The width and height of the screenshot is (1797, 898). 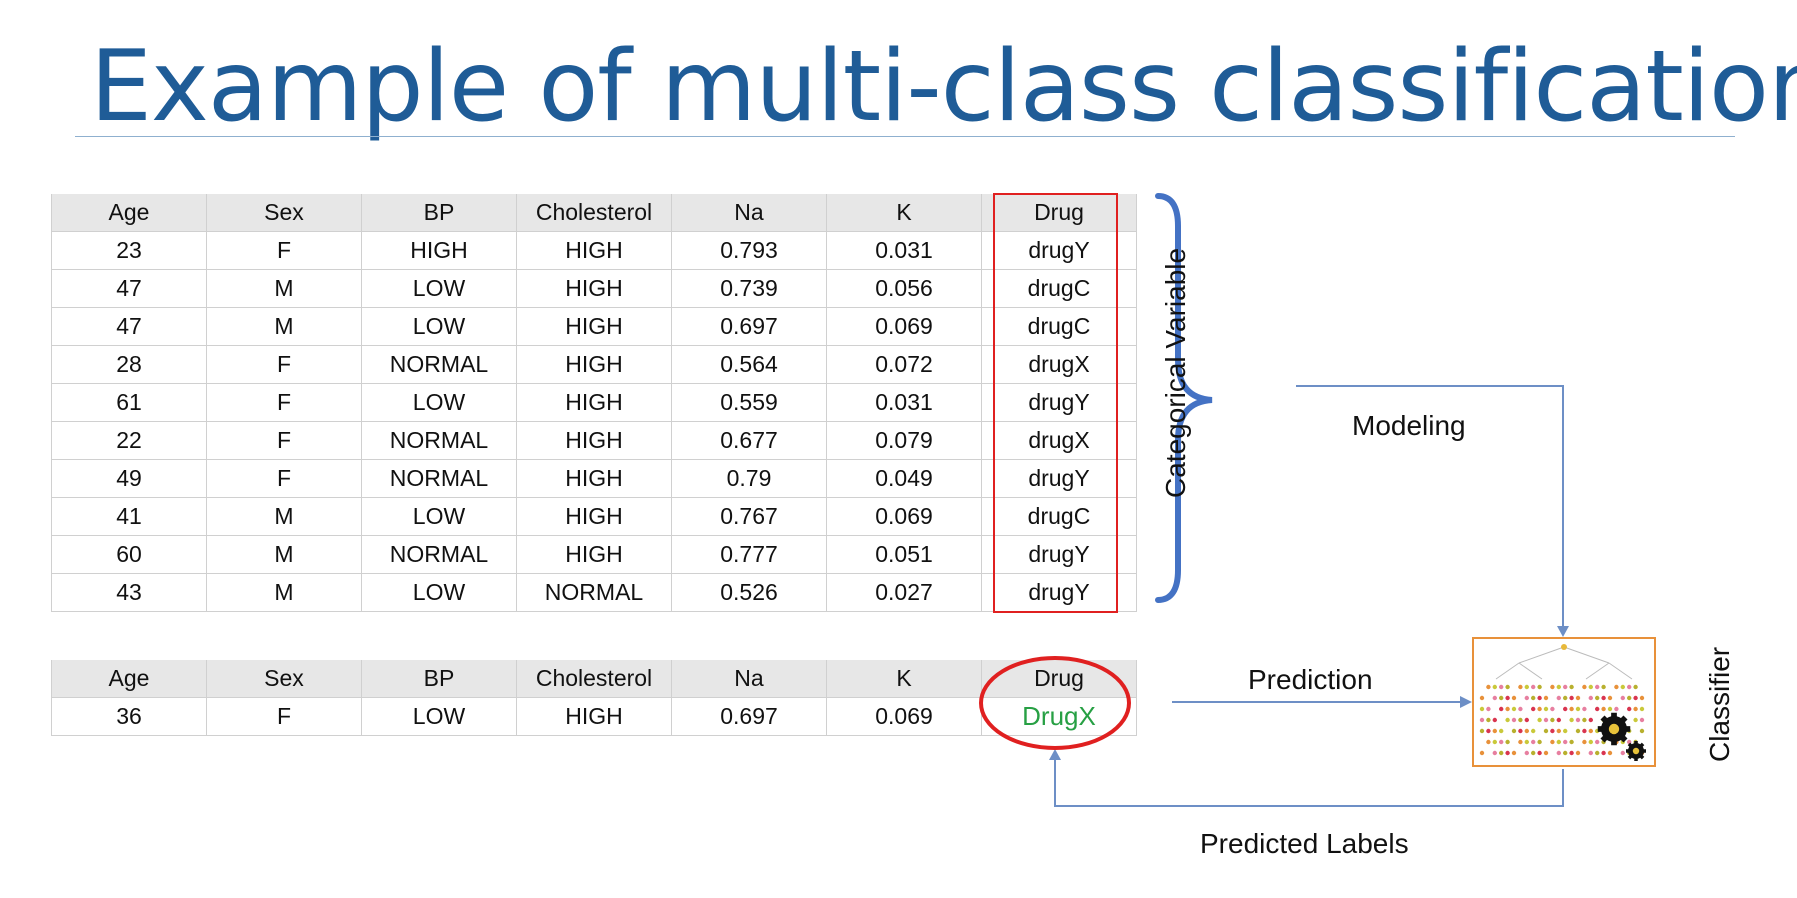 I want to click on prediction-highlight-circle, so click(x=1055, y=703).